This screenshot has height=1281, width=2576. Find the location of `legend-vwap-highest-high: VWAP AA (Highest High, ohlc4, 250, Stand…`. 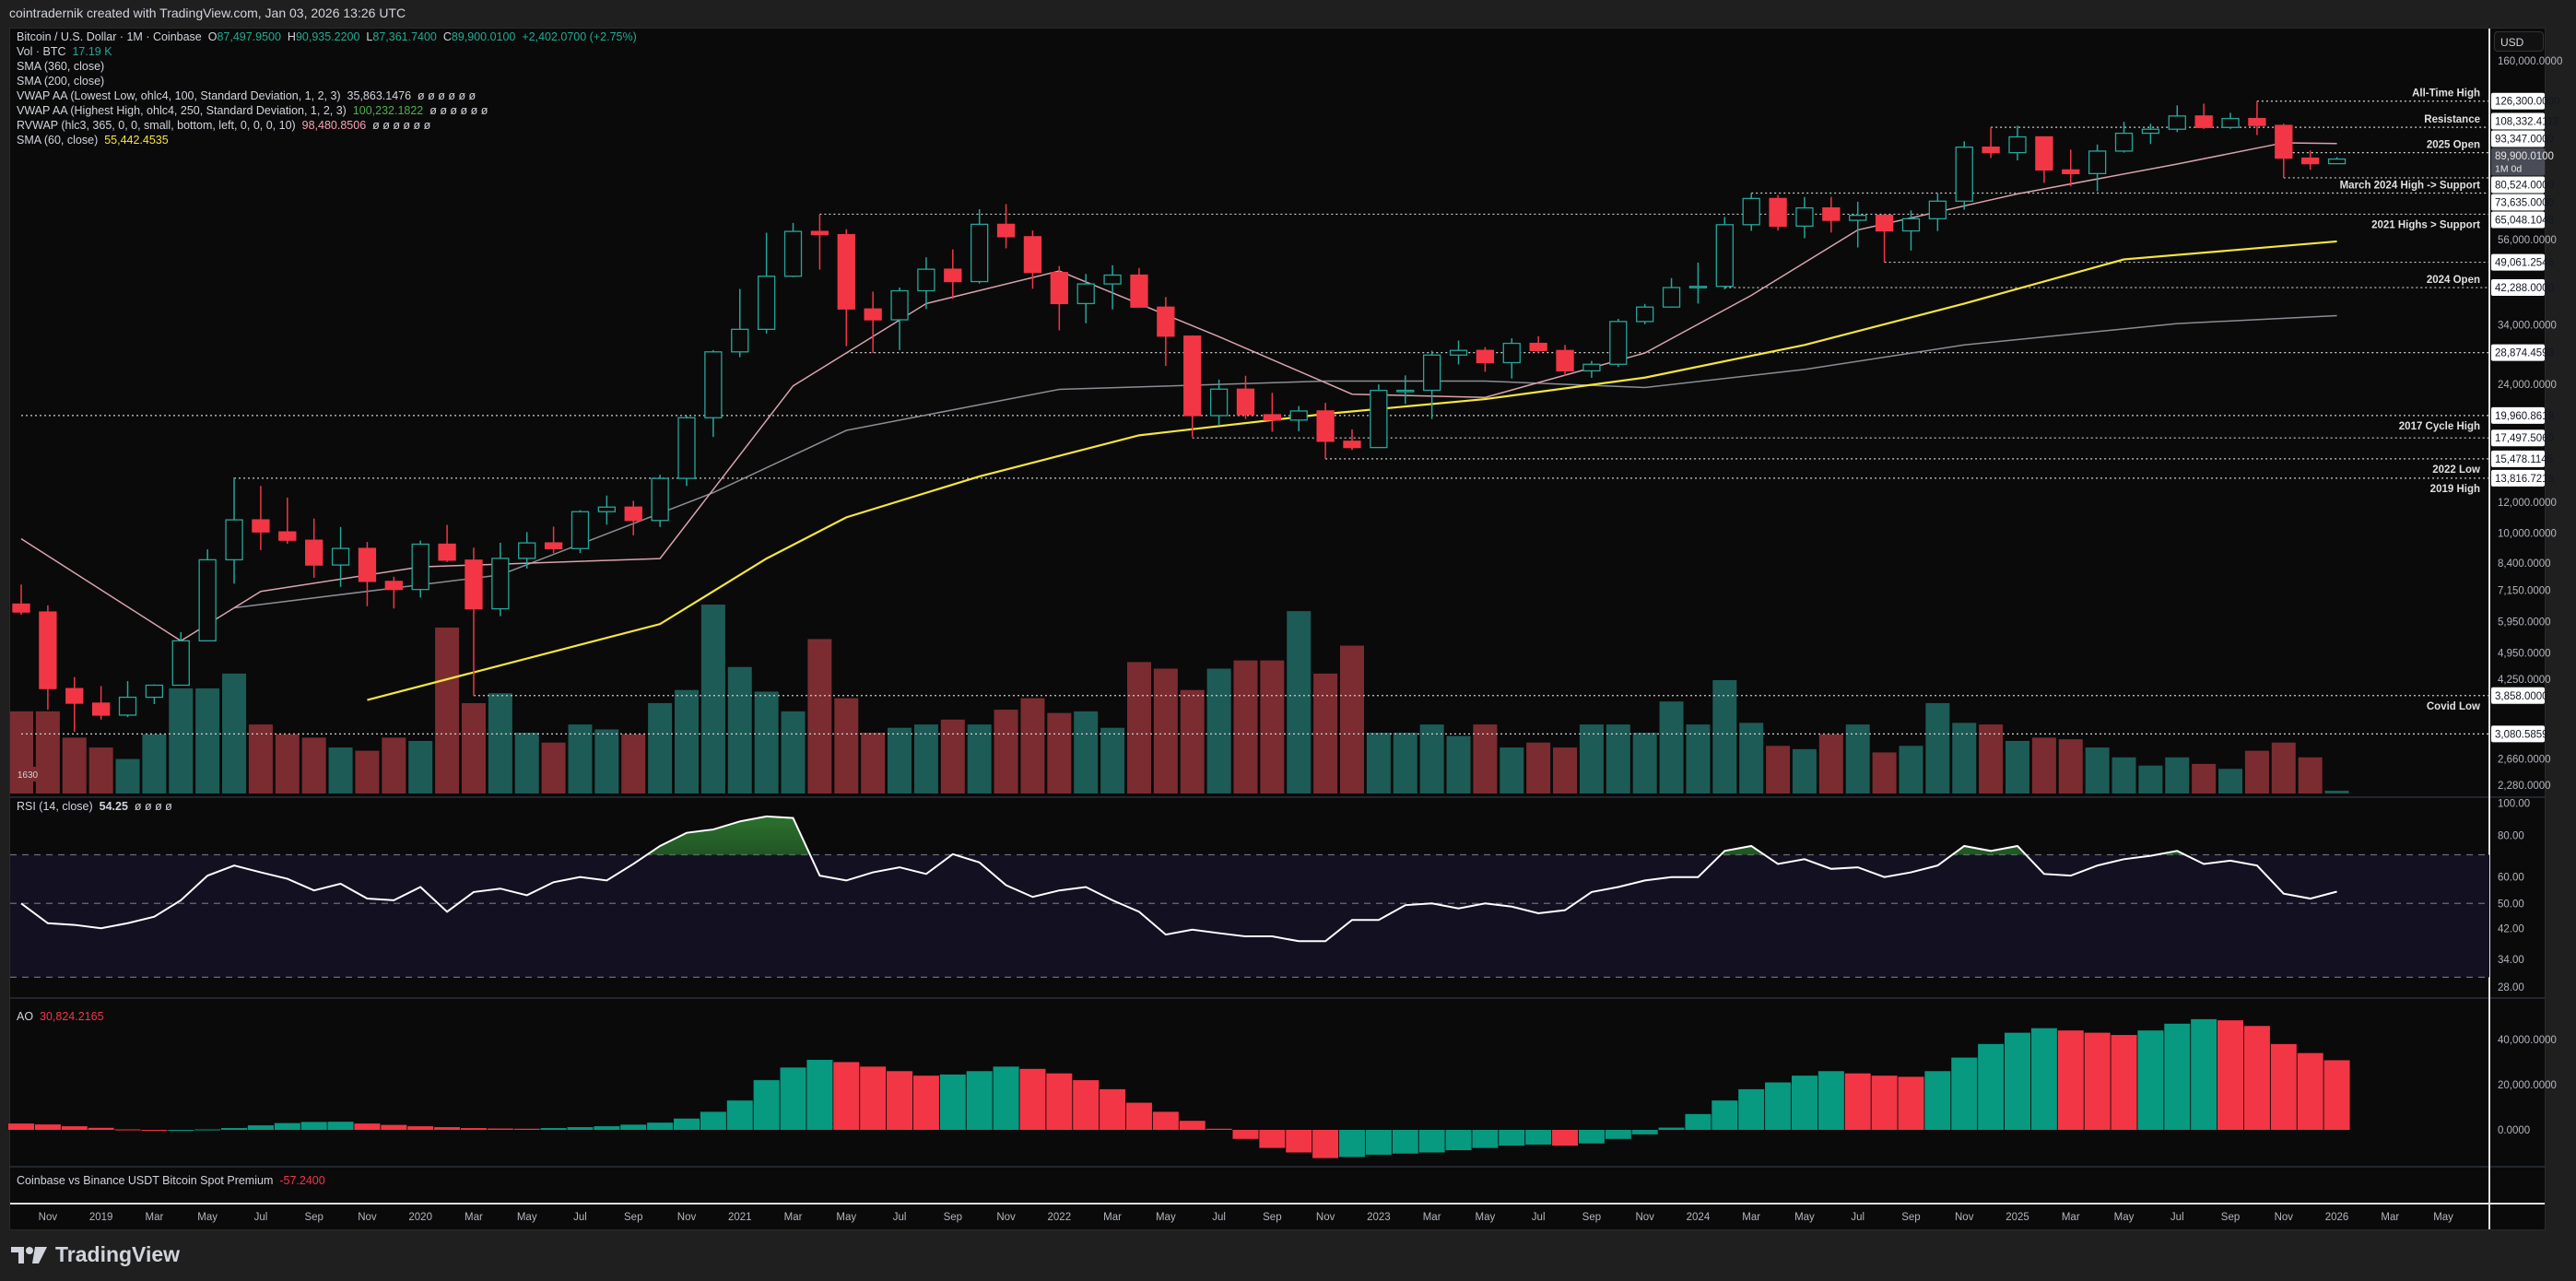

legend-vwap-highest-high: VWAP AA (Highest High, ohlc4, 250, Stand… is located at coordinates (327, 111).